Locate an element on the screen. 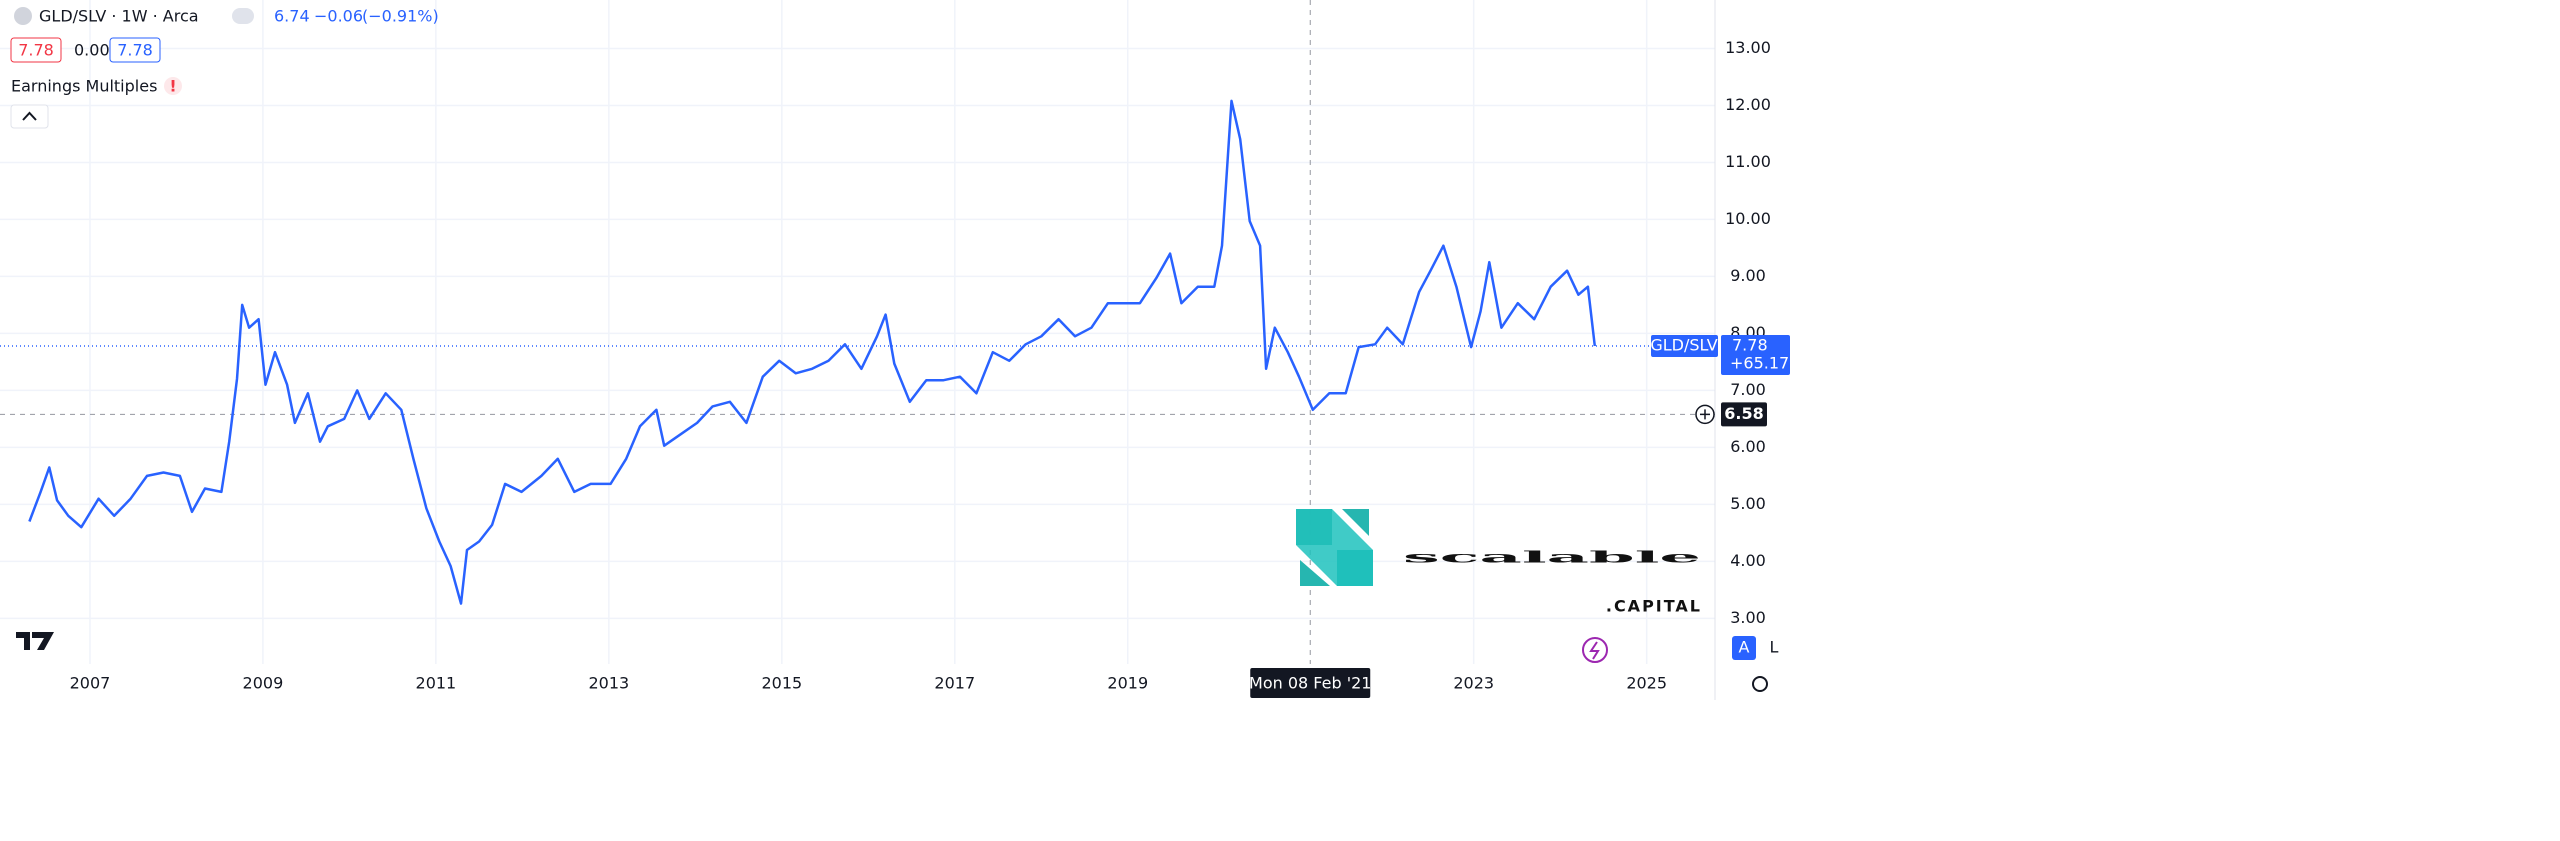  y-tick-label: 11.00 is located at coordinates (1748, 161).